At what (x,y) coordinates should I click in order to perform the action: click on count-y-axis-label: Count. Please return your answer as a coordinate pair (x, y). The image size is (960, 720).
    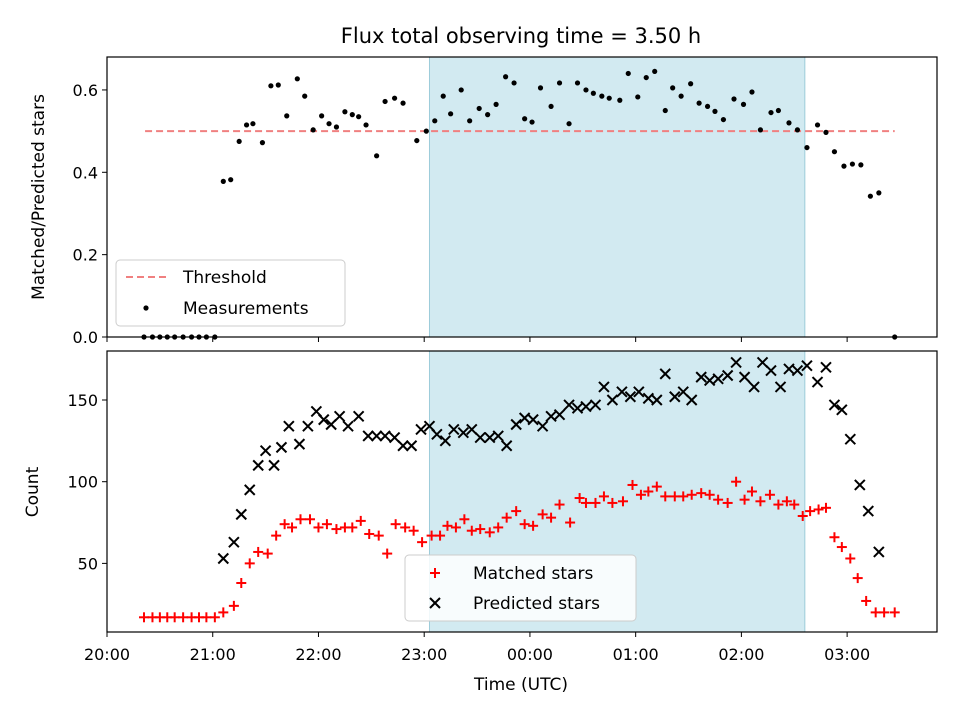
    Looking at the image, I should click on (33, 491).